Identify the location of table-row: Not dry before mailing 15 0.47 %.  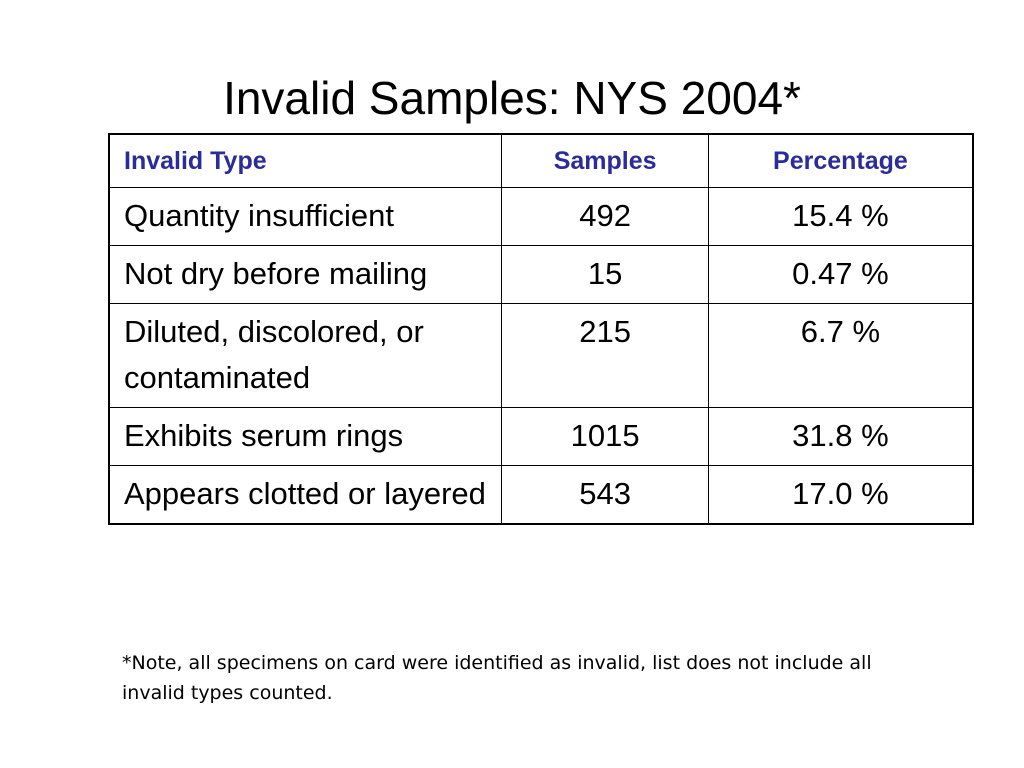
(541, 274).